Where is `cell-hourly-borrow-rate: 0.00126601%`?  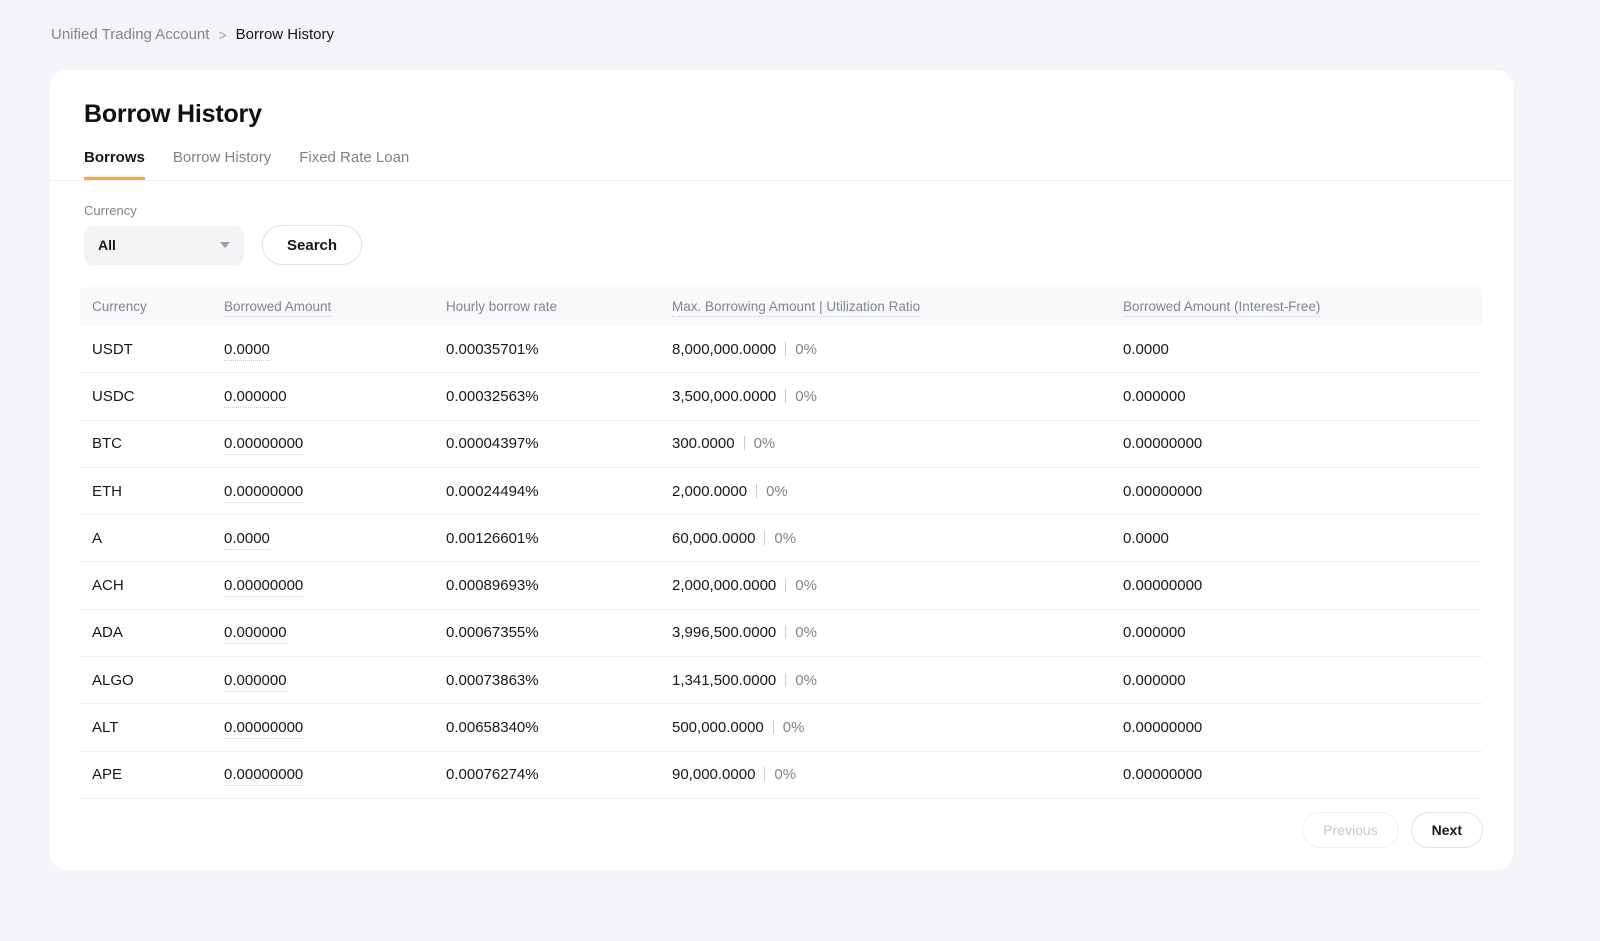 cell-hourly-borrow-rate: 0.00126601% is located at coordinates (492, 538).